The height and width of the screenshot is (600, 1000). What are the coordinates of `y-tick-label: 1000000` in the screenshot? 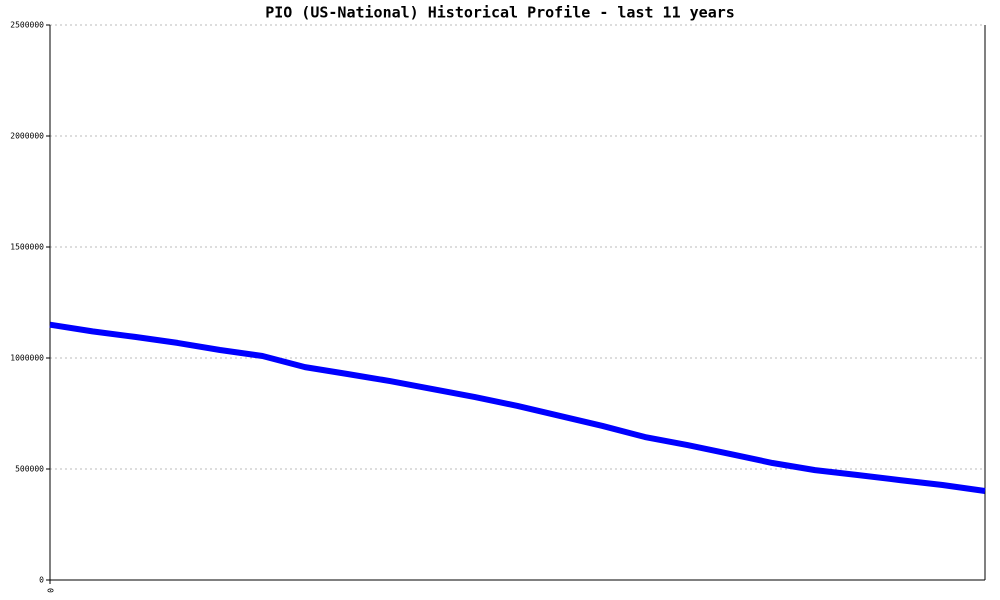 It's located at (27, 358).